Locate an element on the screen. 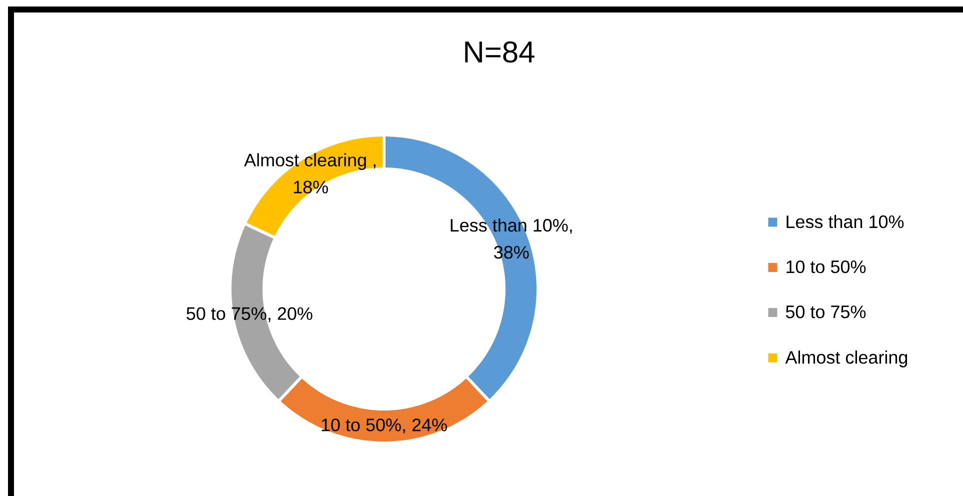 This screenshot has height=496, width=963. legend-label: 10 to 50% is located at coordinates (826, 267).